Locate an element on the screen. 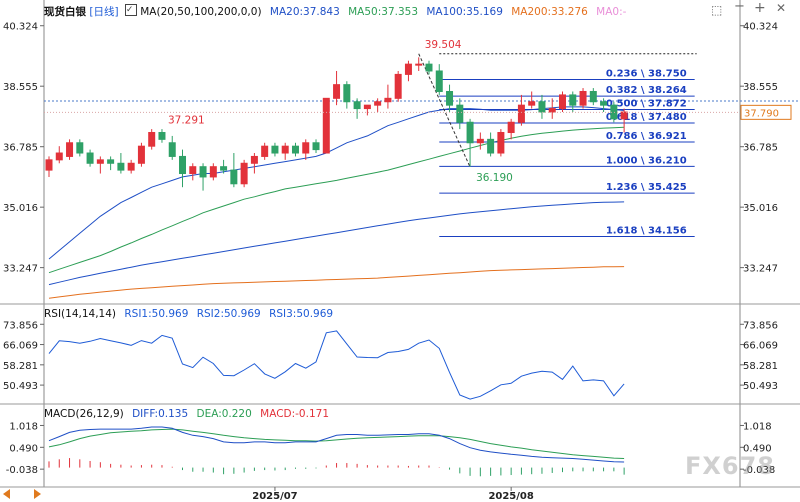 The height and width of the screenshot is (502, 800). fib-level-label: 1.236 \ 35.425 is located at coordinates (646, 187).